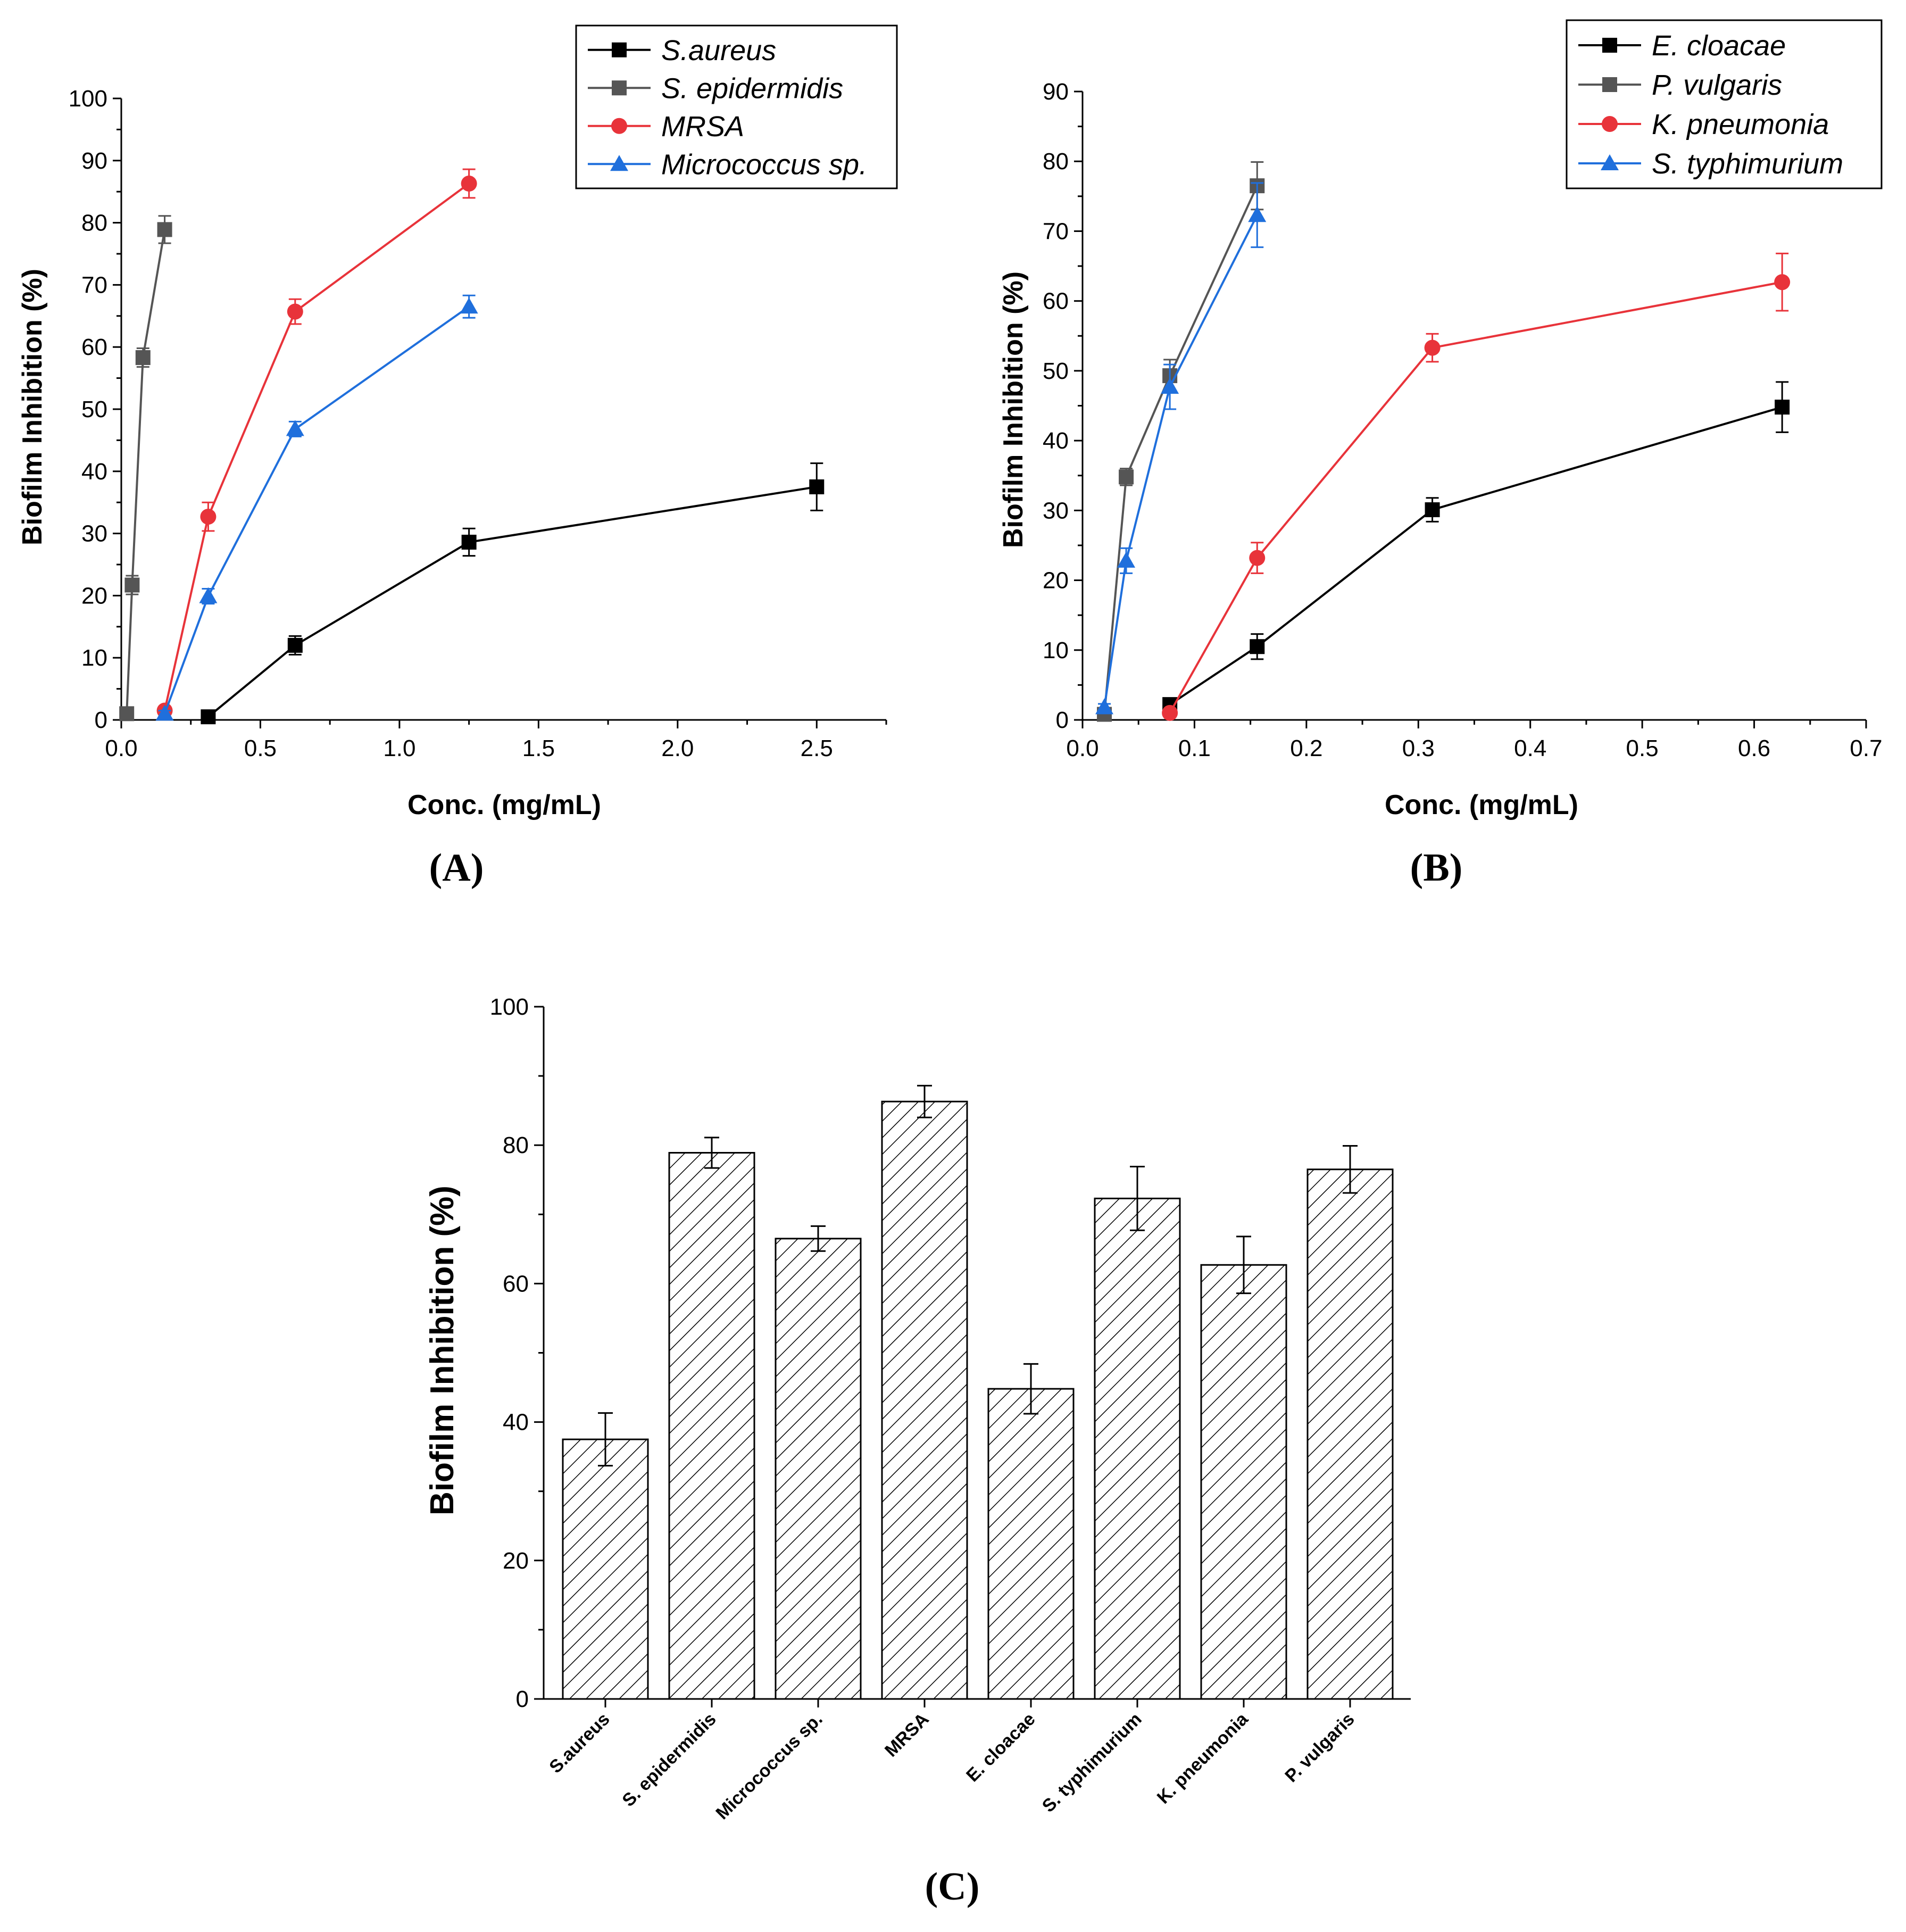 The width and height of the screenshot is (1906, 1932). I want to click on legend-s-aureus-label: S.aureus, so click(718, 51).